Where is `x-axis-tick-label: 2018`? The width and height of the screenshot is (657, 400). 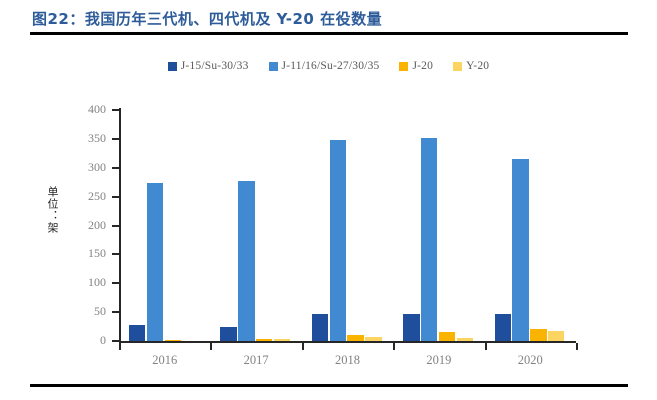
x-axis-tick-label: 2018 is located at coordinates (347, 360).